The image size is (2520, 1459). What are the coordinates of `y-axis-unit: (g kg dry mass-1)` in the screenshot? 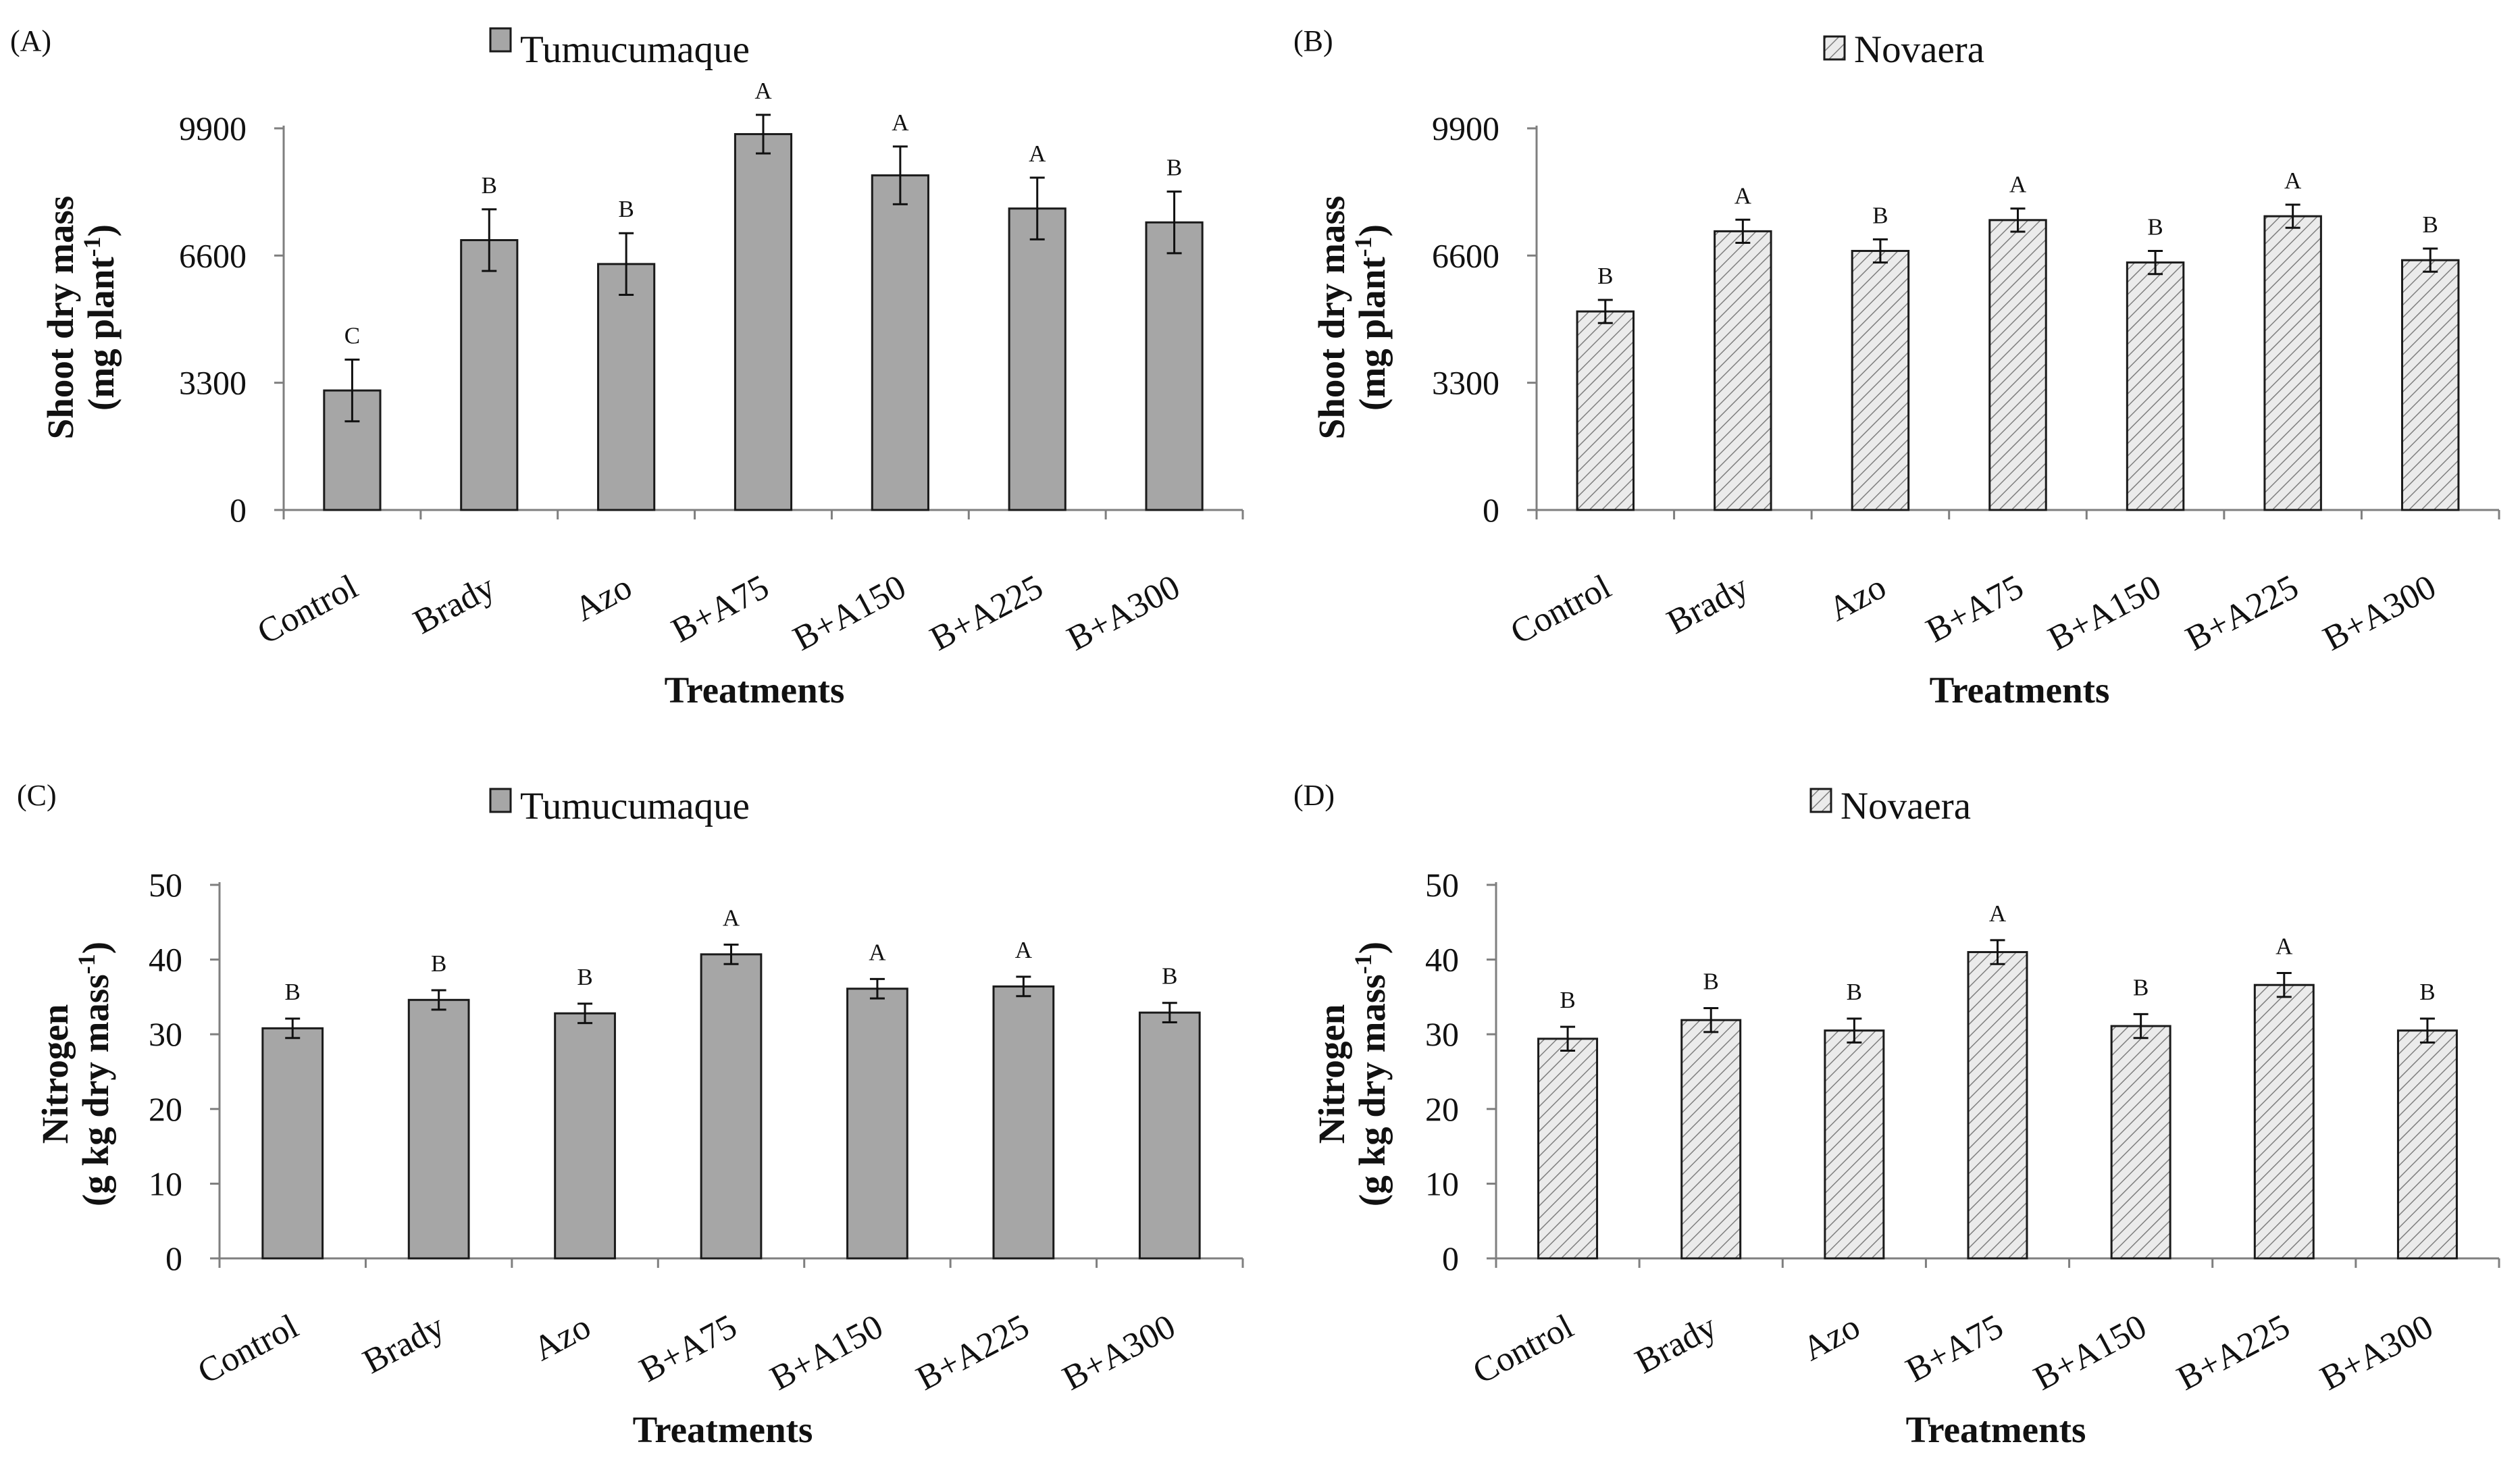 It's located at (1371, 1074).